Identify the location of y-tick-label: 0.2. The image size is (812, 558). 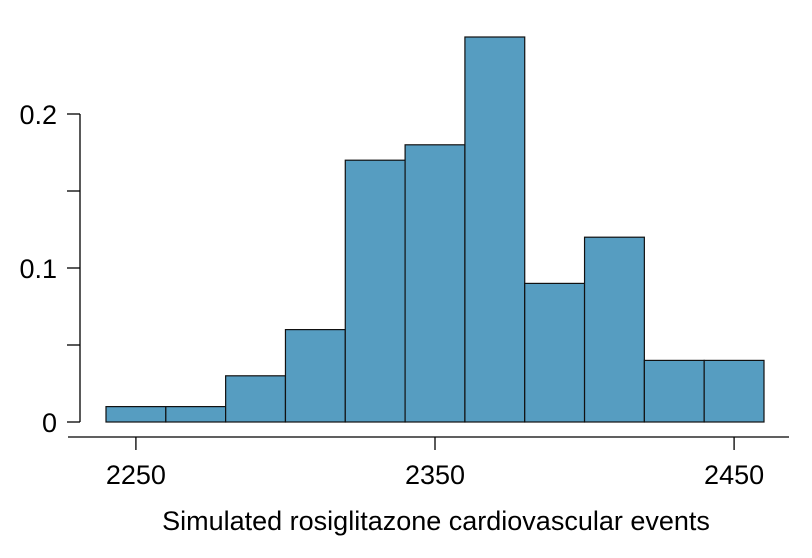
(38, 115).